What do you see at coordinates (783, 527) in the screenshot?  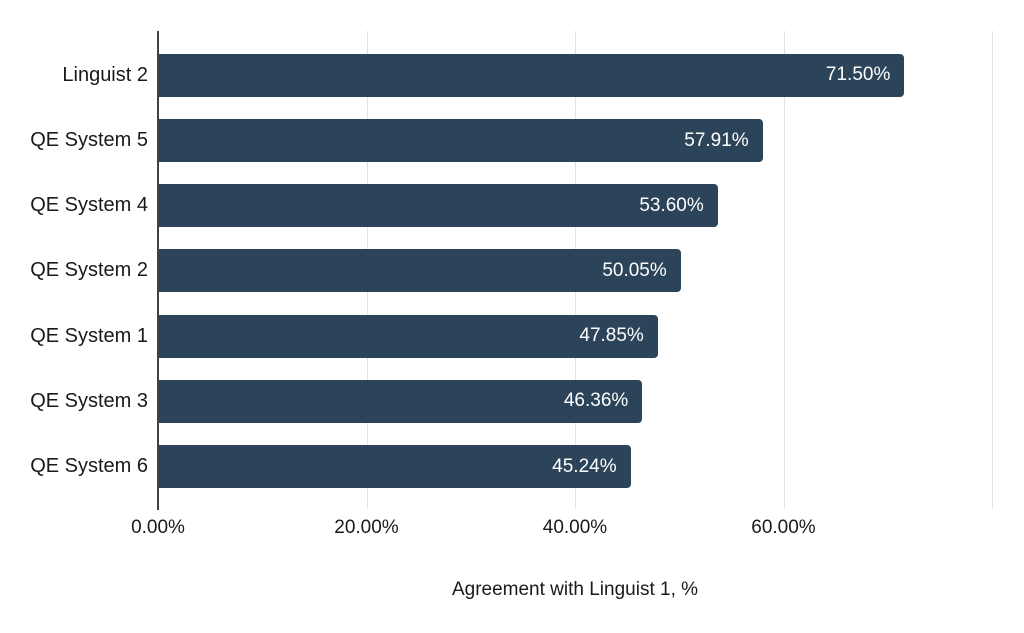 I see `x-tick-label: 60.00%` at bounding box center [783, 527].